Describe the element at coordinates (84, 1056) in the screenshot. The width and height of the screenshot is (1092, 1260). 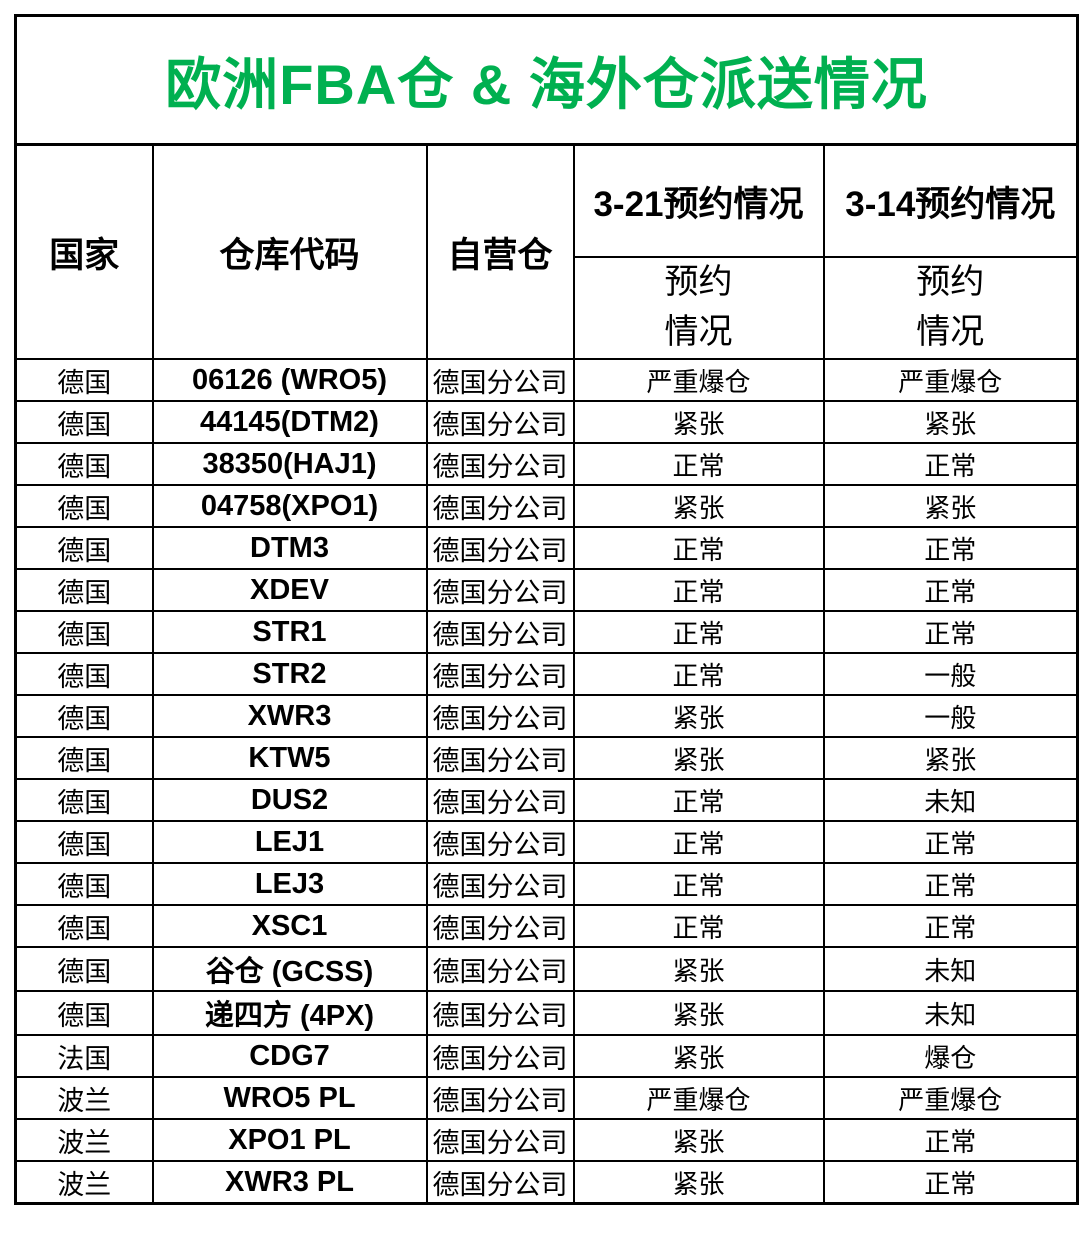
I see `country-cell: 法国` at that location.